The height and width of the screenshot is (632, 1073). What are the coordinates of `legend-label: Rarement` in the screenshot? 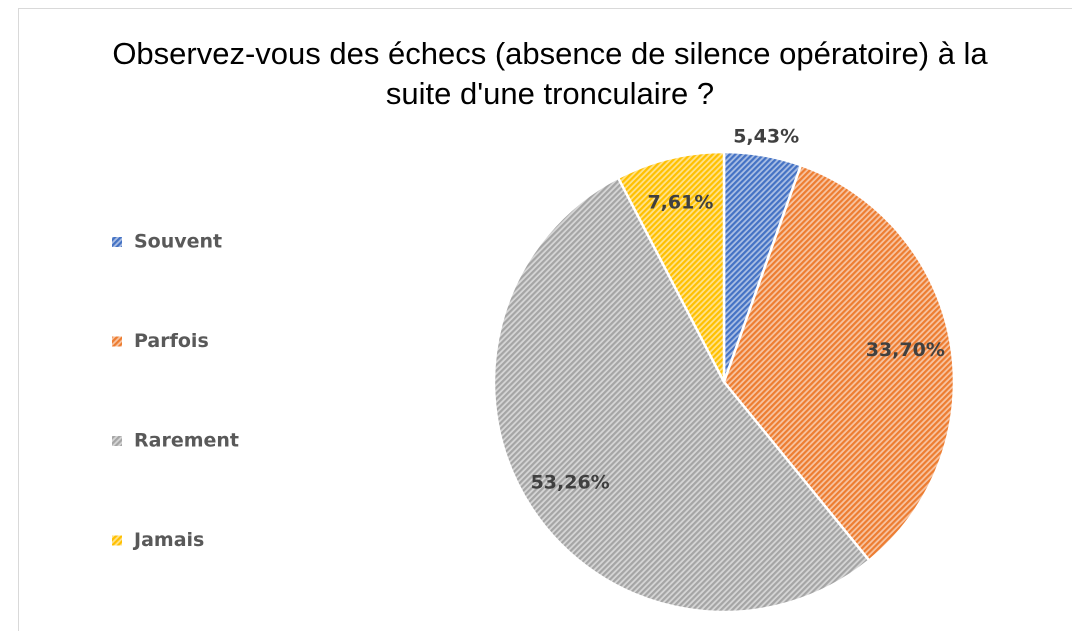 It's located at (186, 441).